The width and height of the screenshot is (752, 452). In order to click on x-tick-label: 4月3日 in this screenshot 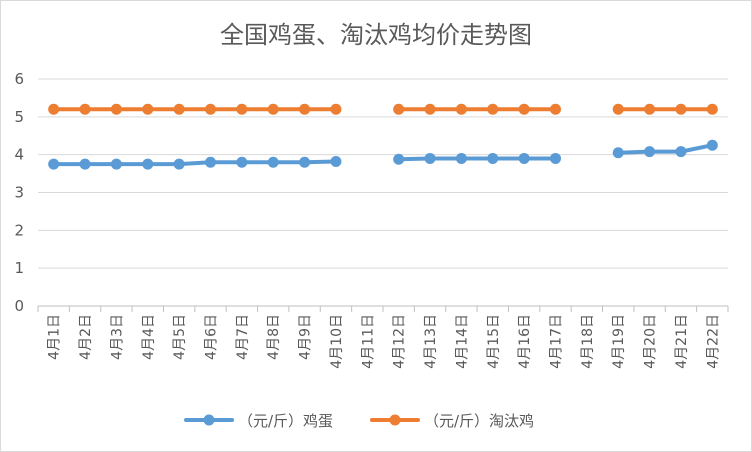, I will do `click(117, 337)`.